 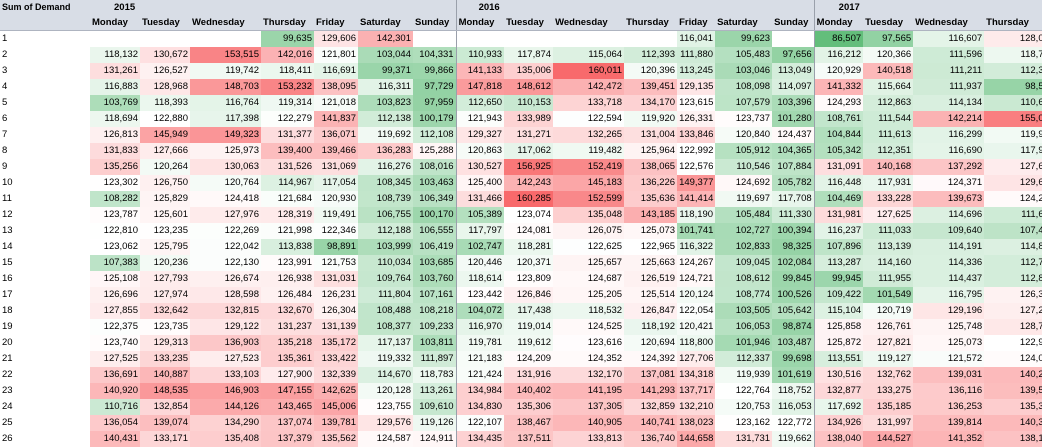 What do you see at coordinates (949, 23) in the screenshot?
I see `day-header-2017-wednesday: Wednesday` at bounding box center [949, 23].